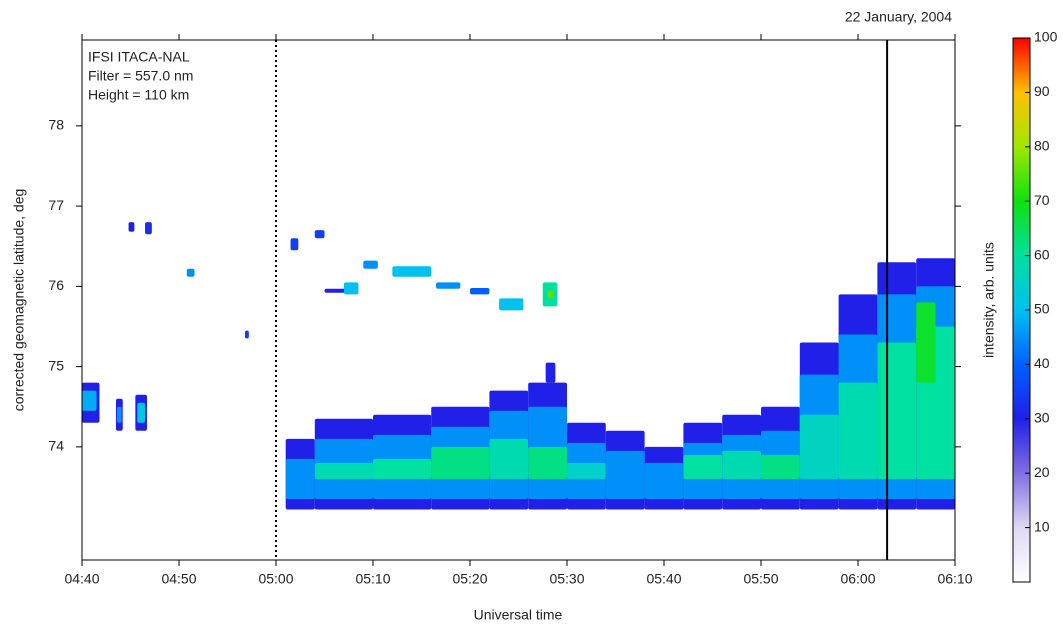  Describe the element at coordinates (56, 365) in the screenshot. I see `y-tick-label: 75` at that location.